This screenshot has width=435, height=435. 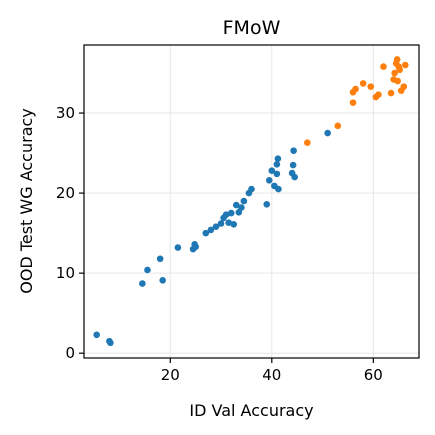 What do you see at coordinates (373, 375) in the screenshot?
I see `x-tick-label: 60` at bounding box center [373, 375].